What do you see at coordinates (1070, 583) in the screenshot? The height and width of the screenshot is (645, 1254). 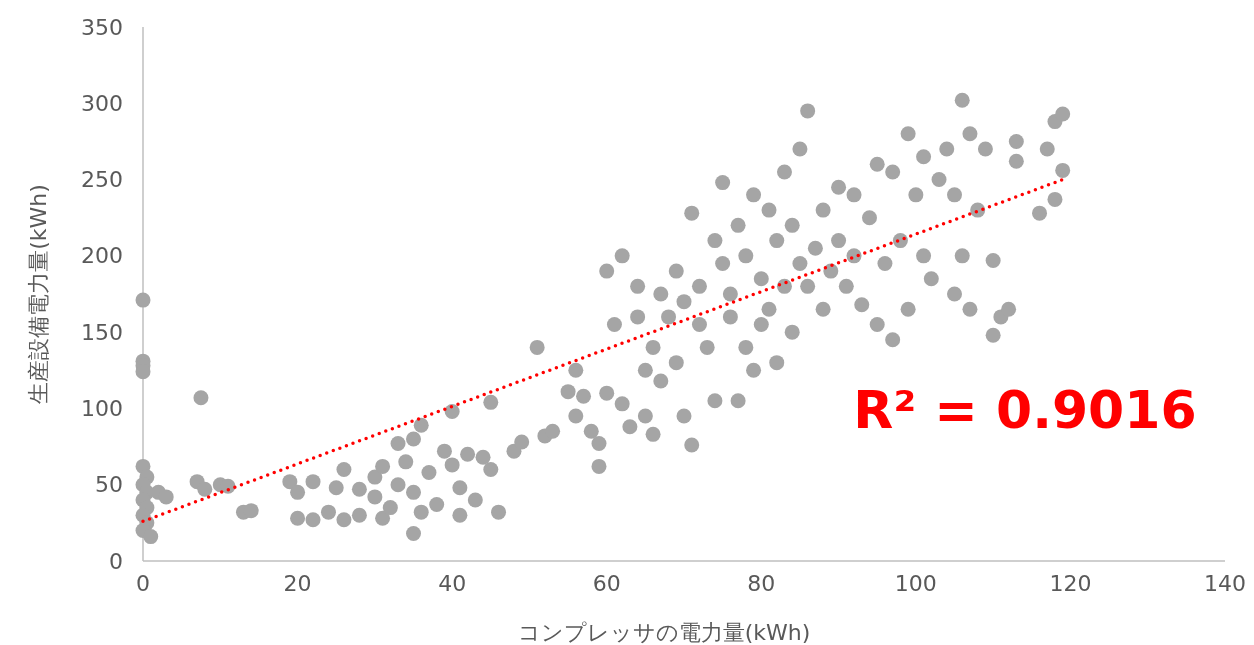 I see `x-tick-label: 120` at bounding box center [1070, 583].